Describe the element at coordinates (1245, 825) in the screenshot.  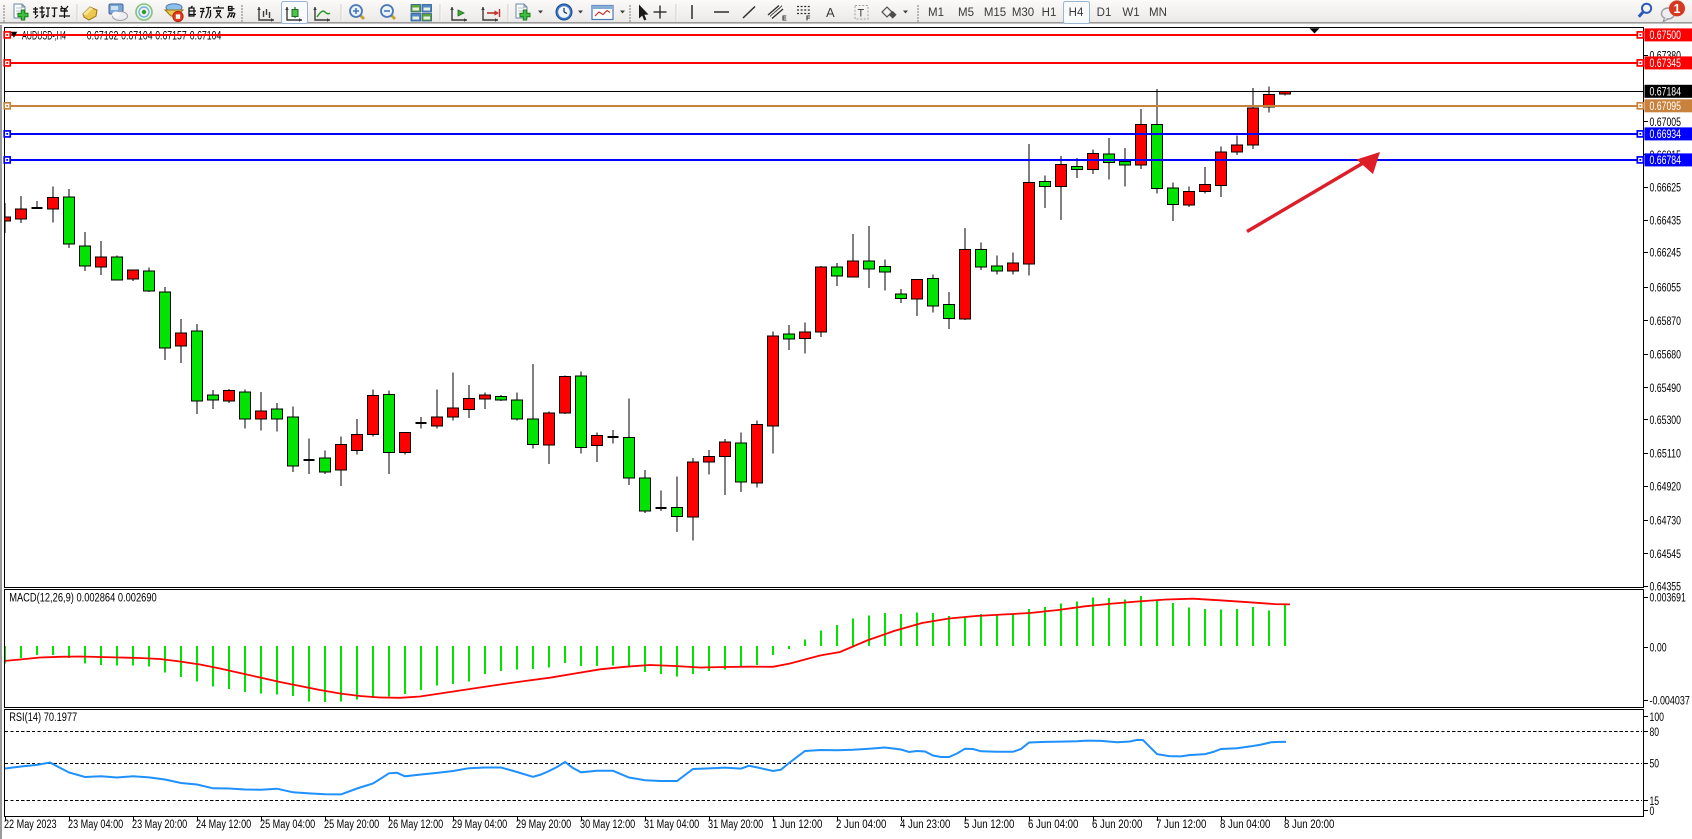
I see `svg-text: 8 Jun 04:00` at that location.